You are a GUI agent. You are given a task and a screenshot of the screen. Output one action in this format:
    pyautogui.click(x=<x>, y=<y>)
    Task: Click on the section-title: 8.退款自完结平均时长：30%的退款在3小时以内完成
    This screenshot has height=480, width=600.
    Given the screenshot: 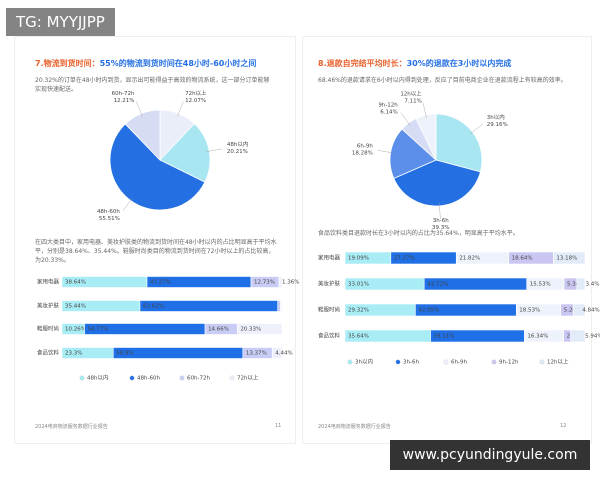 What is the action you would take?
    pyautogui.click(x=414, y=63)
    